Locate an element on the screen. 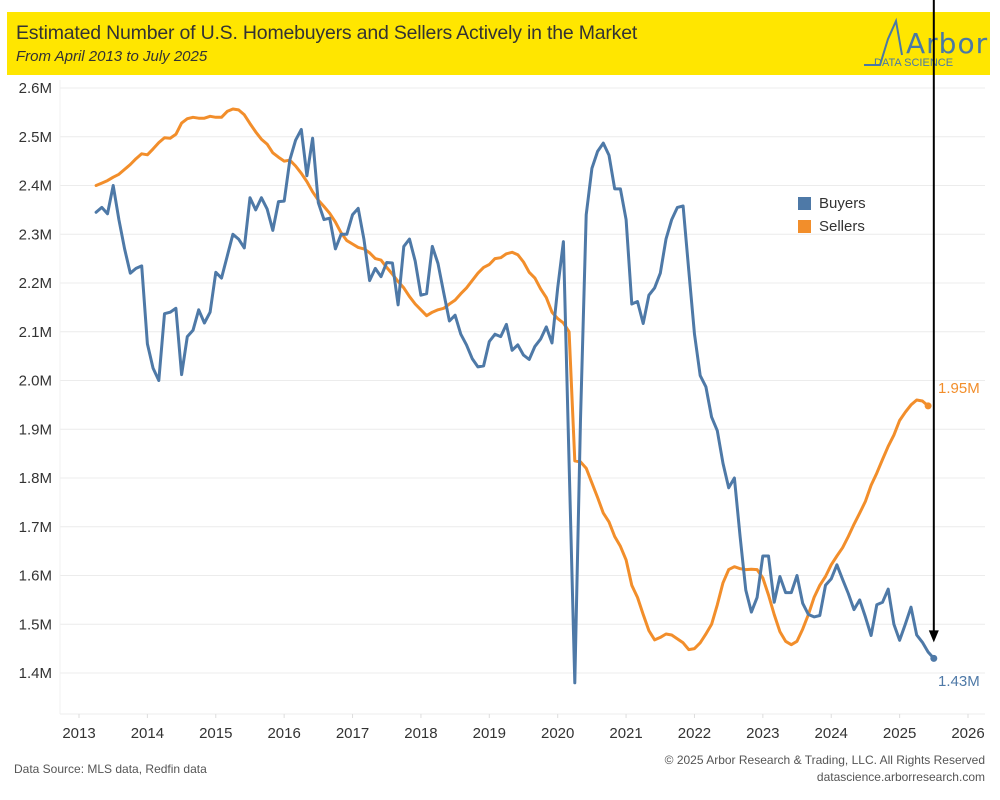 This screenshot has height=800, width=1000. y-tick-label: 1.4M is located at coordinates (35, 673).